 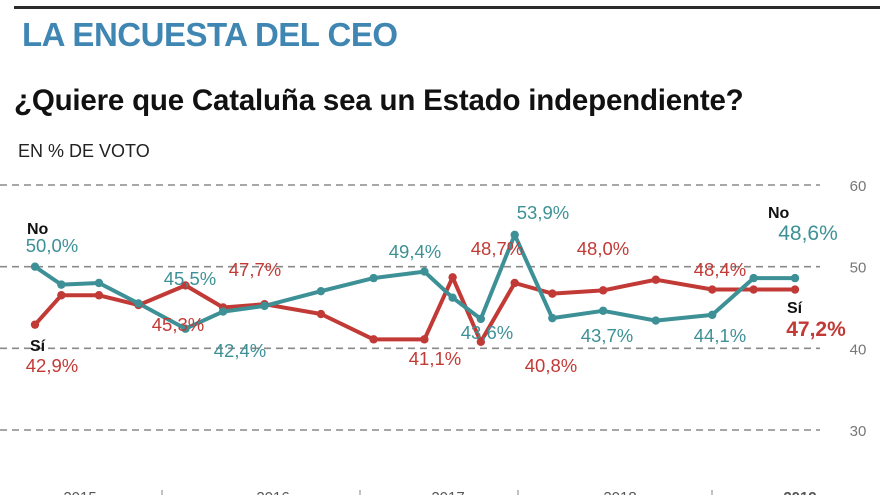 I want to click on y-tick-label: 30, so click(x=858, y=431).